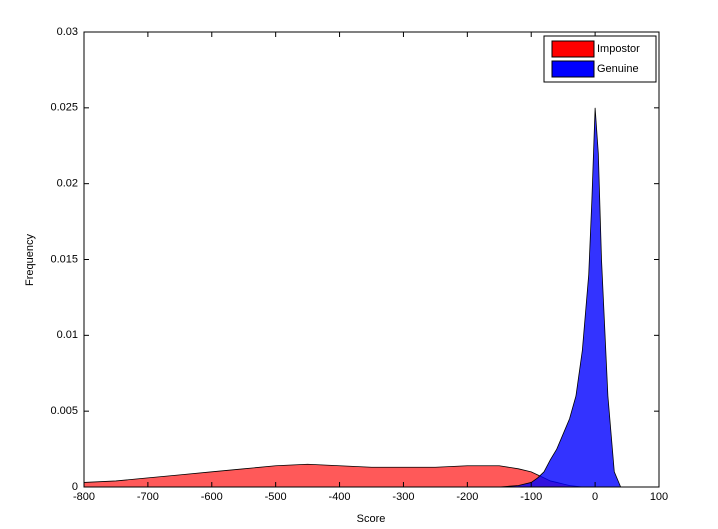 The image size is (718, 529). Describe the element at coordinates (618, 69) in the screenshot. I see `legend-label: Genuine` at that location.